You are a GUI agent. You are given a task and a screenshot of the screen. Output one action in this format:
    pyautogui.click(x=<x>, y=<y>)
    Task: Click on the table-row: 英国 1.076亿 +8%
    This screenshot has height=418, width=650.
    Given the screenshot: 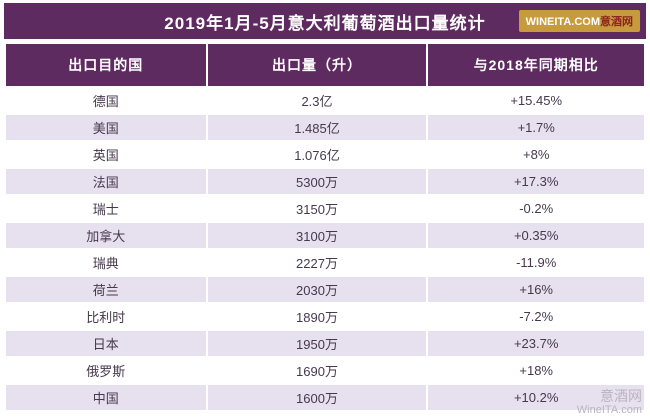 What is the action you would take?
    pyautogui.click(x=325, y=154)
    